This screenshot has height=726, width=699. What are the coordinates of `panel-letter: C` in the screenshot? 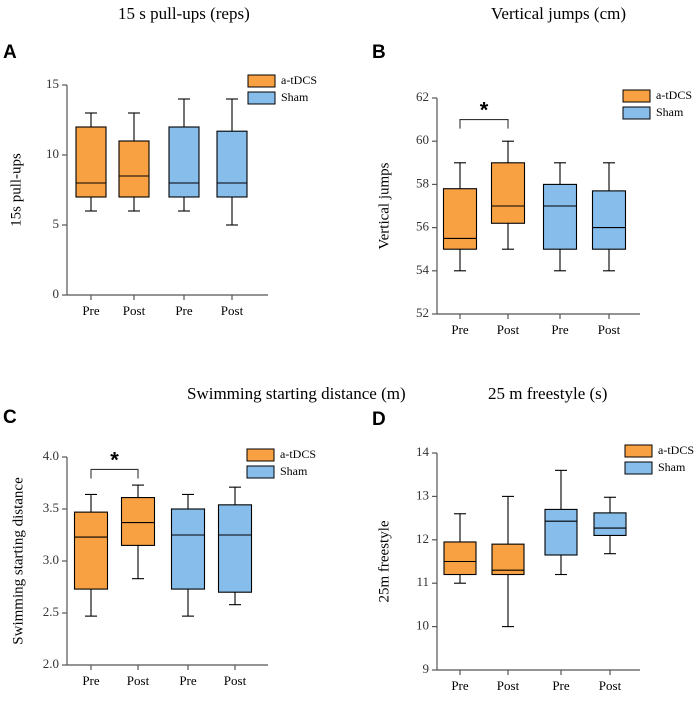 It's located at (10, 417).